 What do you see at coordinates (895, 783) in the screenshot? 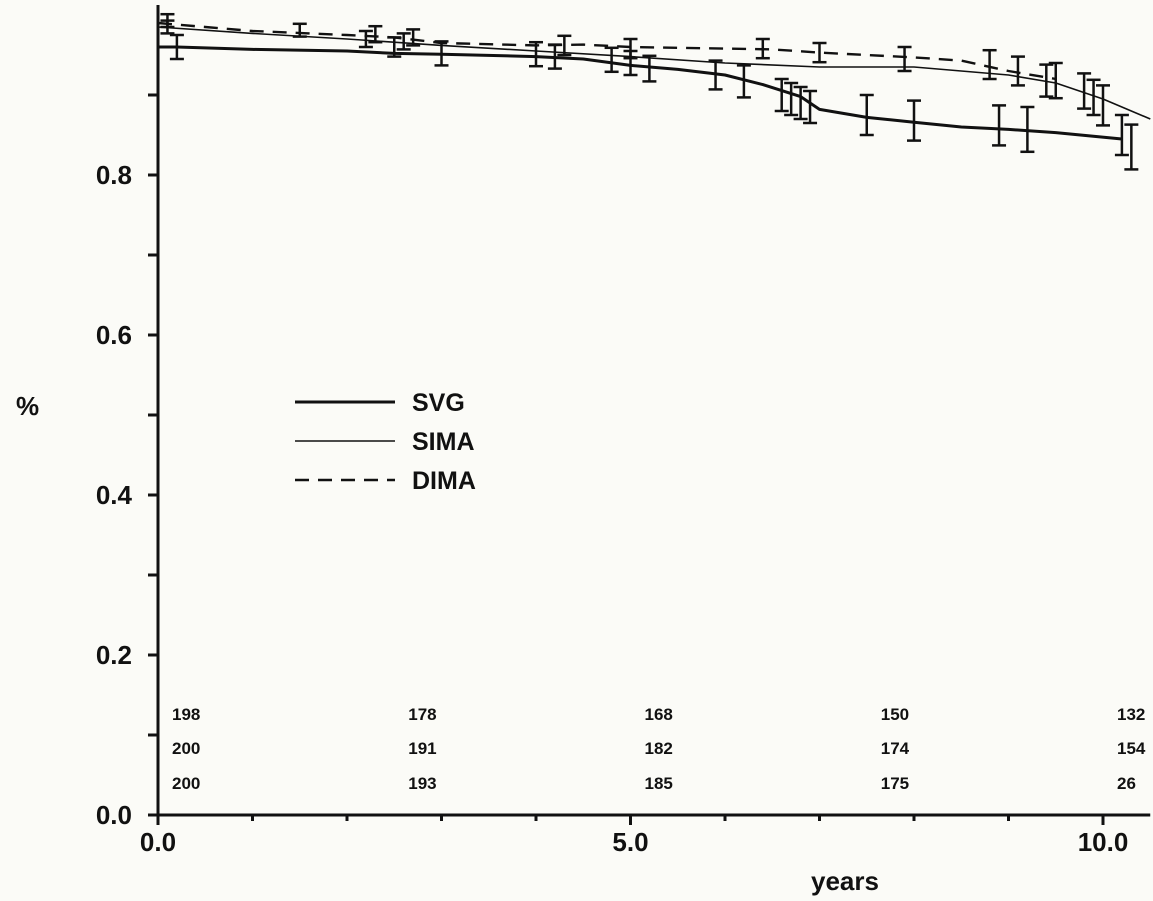
I see `risk-count: 175` at bounding box center [895, 783].